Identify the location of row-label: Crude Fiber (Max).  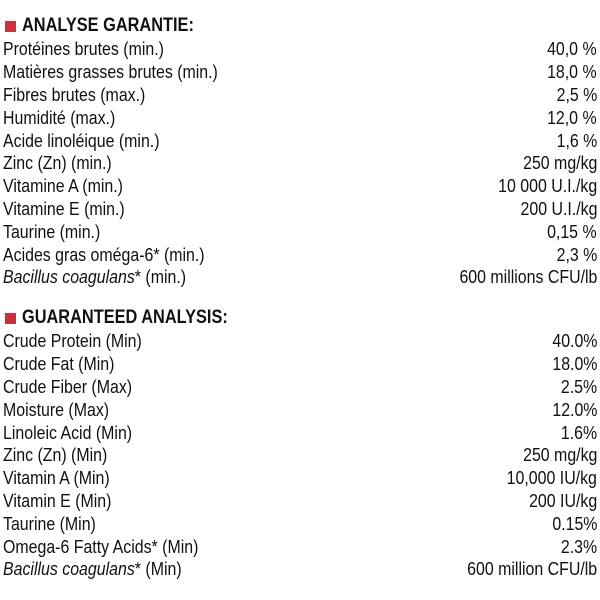
(67, 387).